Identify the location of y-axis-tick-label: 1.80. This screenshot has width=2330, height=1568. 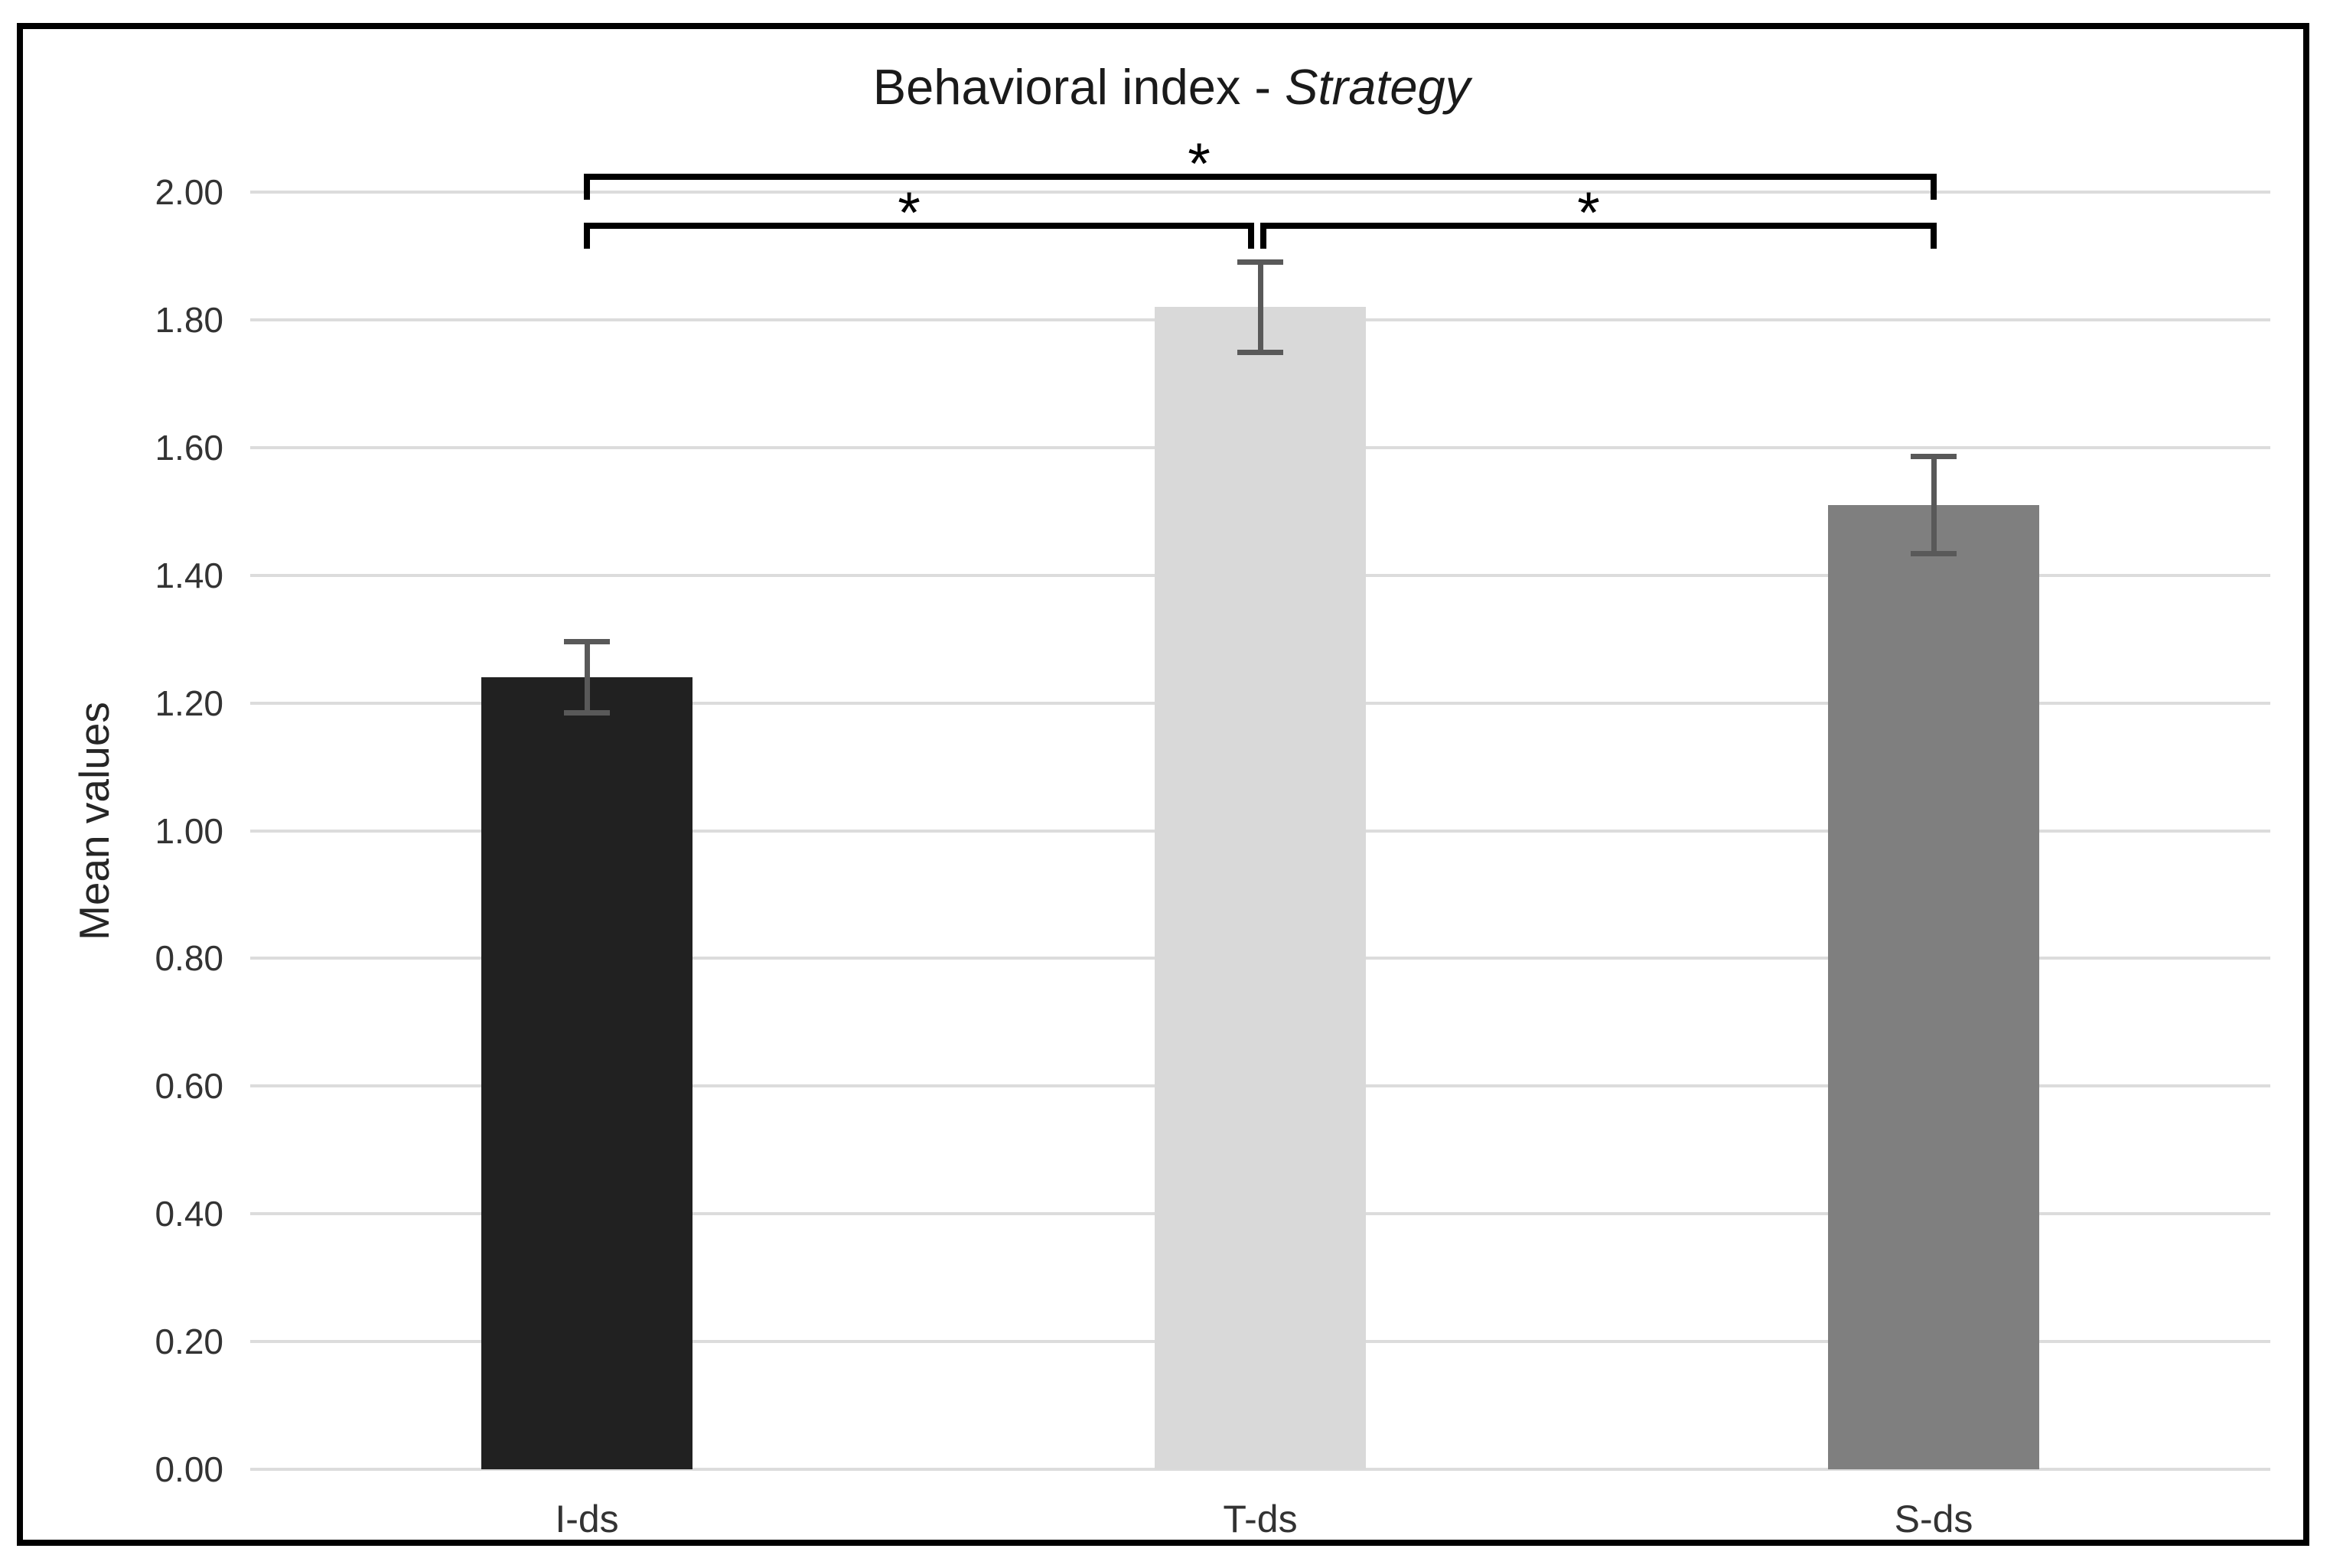
(189, 319).